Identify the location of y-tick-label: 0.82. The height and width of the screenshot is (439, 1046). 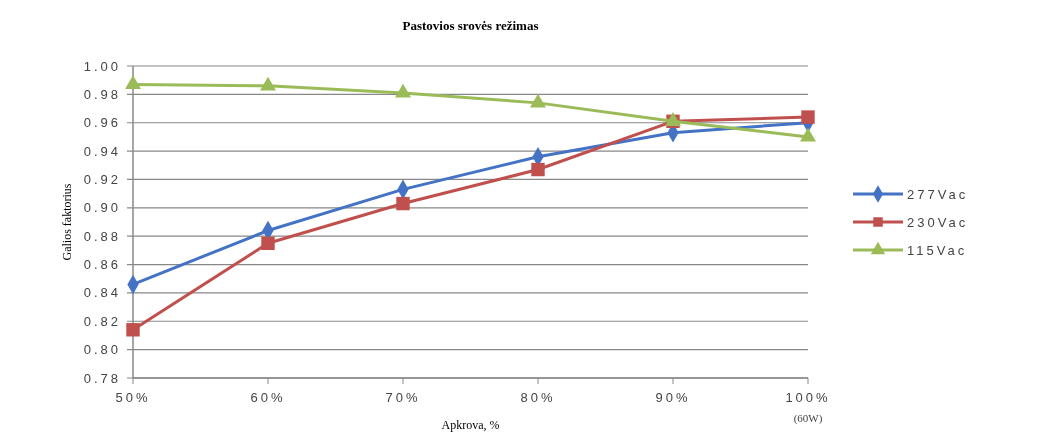
(102, 321).